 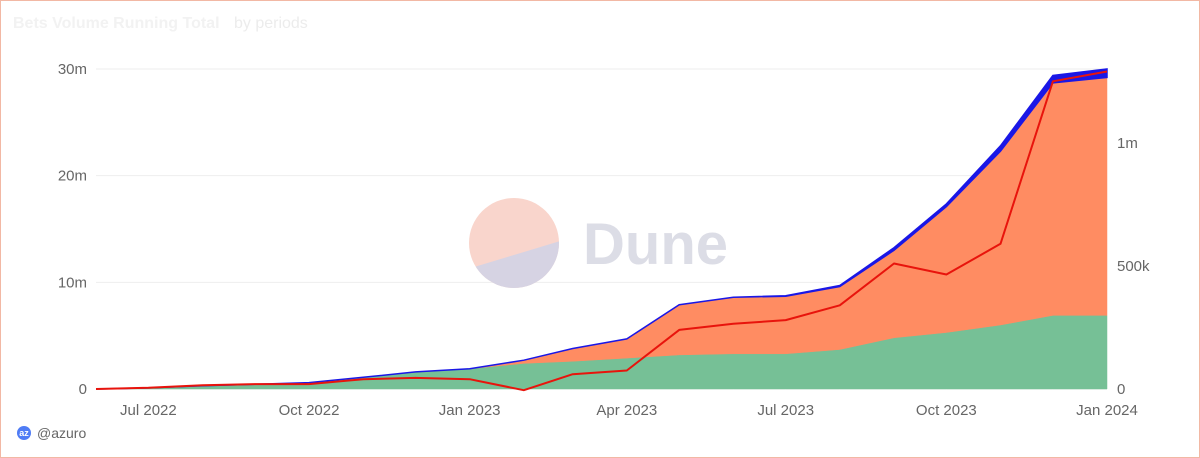 I want to click on y-left-tick-label: 30m, so click(x=72, y=69).